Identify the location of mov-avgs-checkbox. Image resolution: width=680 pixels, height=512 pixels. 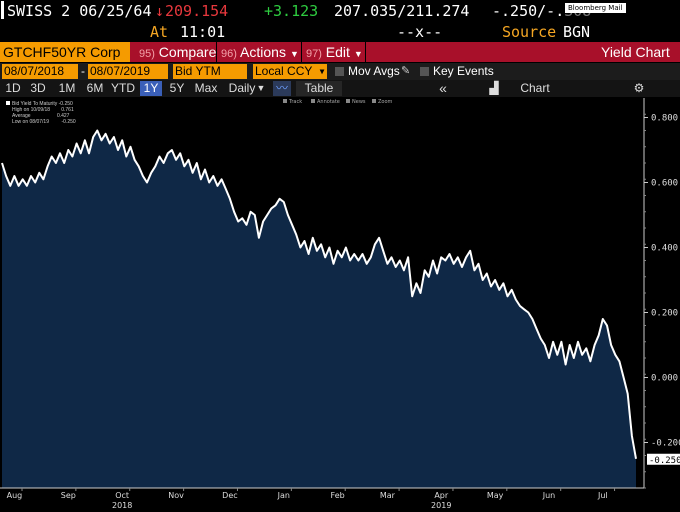
(339, 71).